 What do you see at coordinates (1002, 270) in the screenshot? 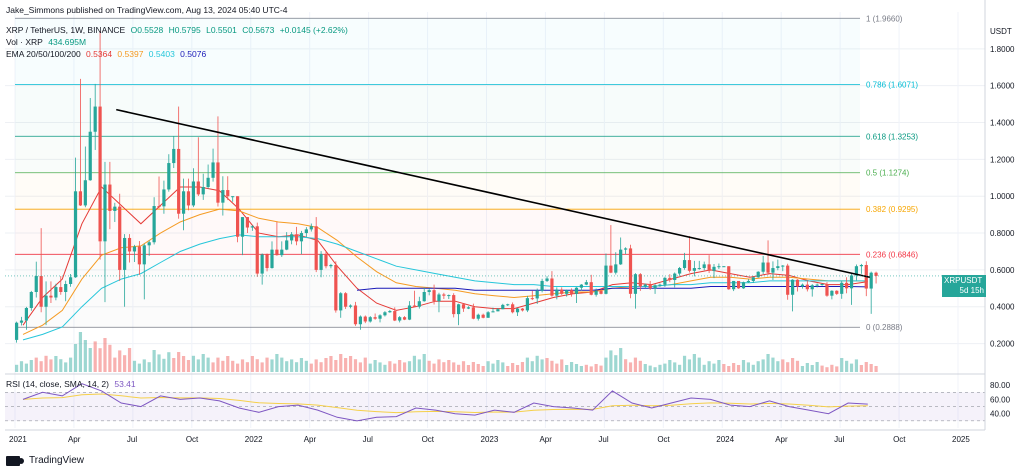
I see `price-tick-label: 0.6000` at bounding box center [1002, 270].